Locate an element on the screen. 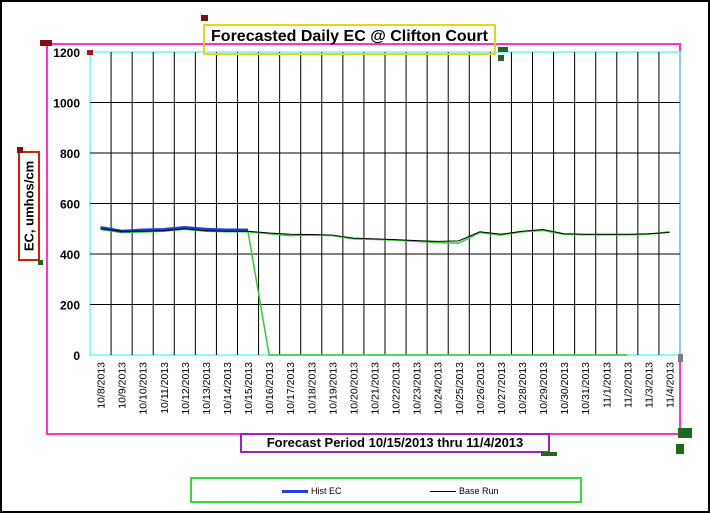 This screenshot has width=710, height=513. chart-title: Forecasted Daily EC @ Clifton Court is located at coordinates (349, 39).